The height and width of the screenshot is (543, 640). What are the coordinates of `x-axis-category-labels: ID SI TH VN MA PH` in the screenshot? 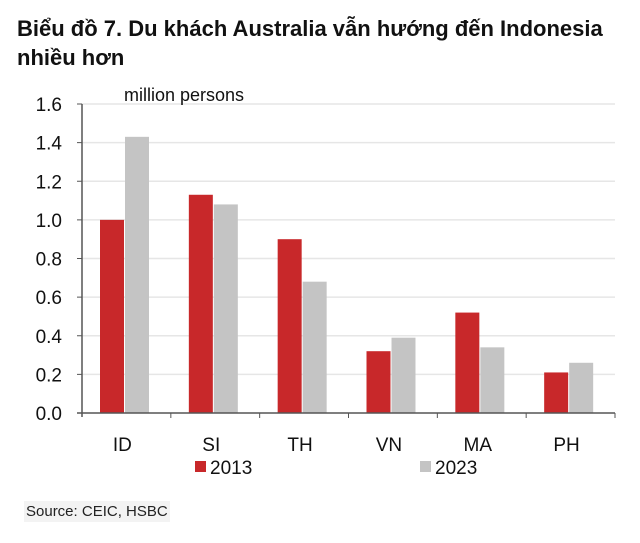 It's located at (346, 445).